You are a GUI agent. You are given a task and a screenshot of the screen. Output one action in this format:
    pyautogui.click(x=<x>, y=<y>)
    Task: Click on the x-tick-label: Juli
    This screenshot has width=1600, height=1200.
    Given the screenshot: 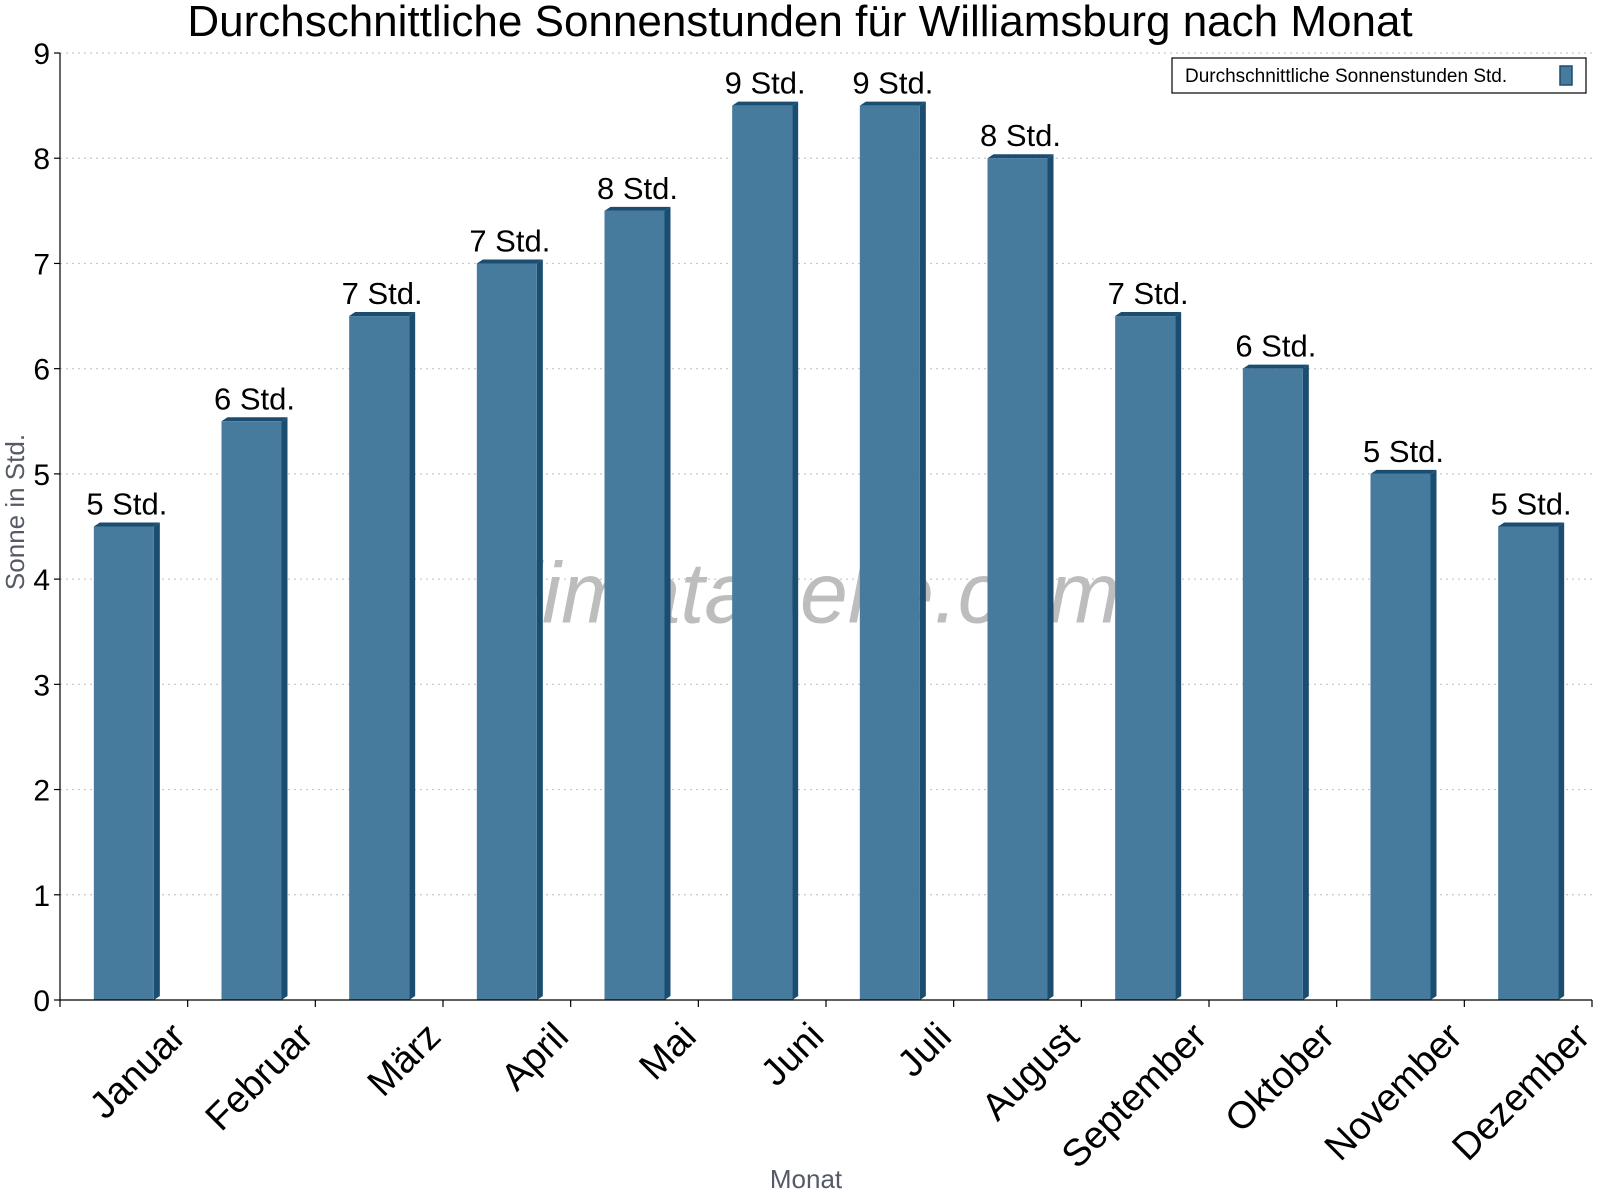 What is the action you would take?
    pyautogui.click(x=925, y=1050)
    